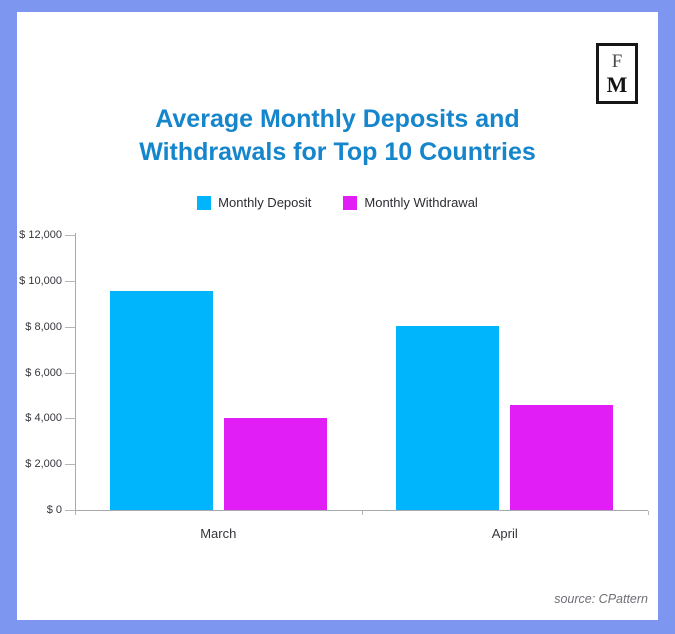 The width and height of the screenshot is (675, 634). I want to click on legend-swatch-monthly-deposit, so click(204, 202).